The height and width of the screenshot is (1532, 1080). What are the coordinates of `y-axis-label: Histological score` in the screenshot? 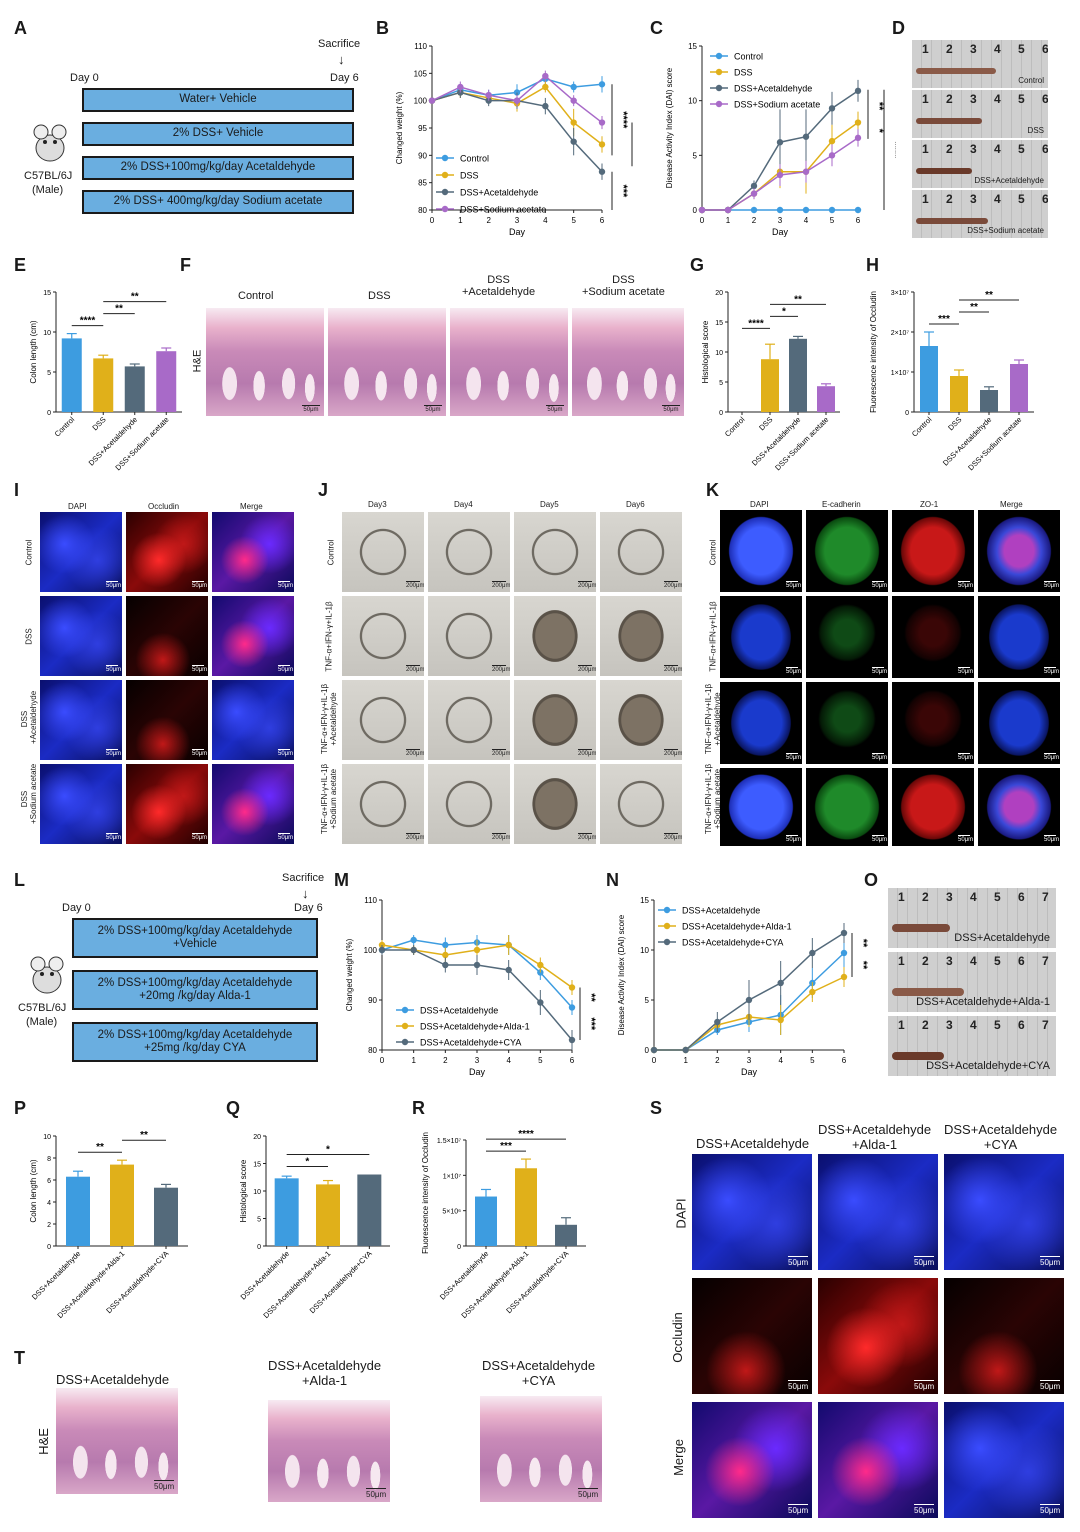 It's located at (705, 351).